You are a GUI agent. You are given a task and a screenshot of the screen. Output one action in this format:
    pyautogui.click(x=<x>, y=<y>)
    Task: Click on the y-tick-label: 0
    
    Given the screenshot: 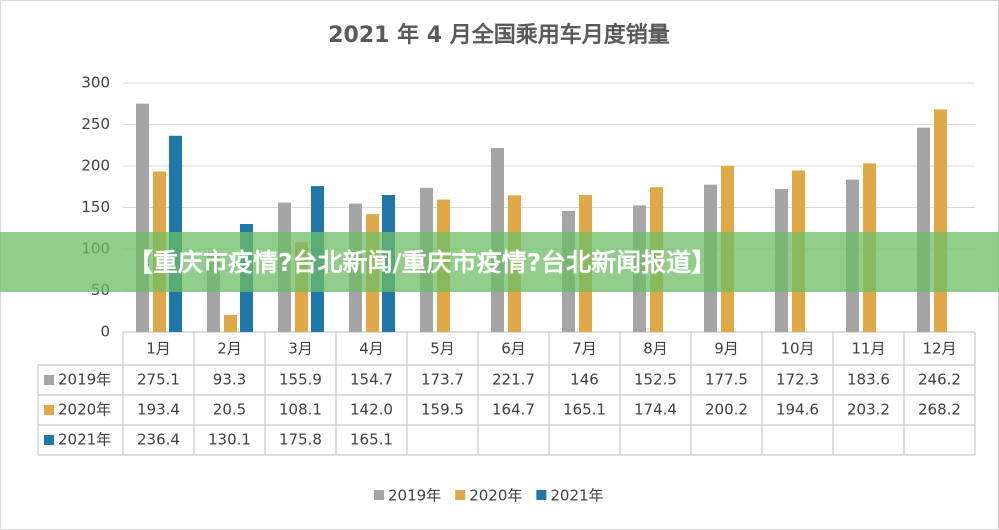 What is the action you would take?
    pyautogui.click(x=105, y=332)
    